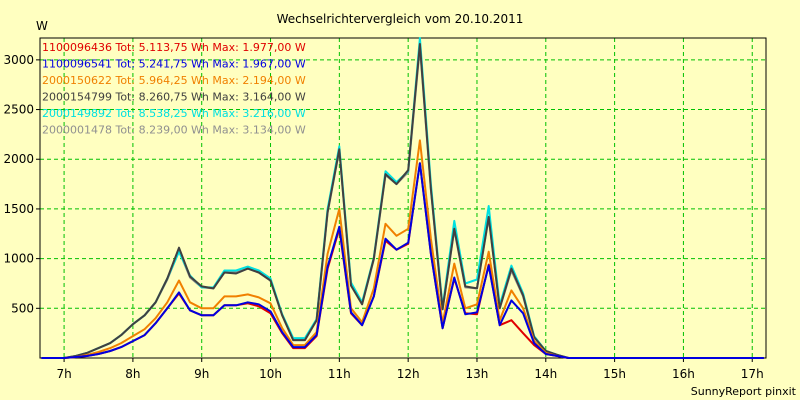 The height and width of the screenshot is (400, 800). What do you see at coordinates (545, 374) in the screenshot?
I see `x-tick-label: 14h` at bounding box center [545, 374].